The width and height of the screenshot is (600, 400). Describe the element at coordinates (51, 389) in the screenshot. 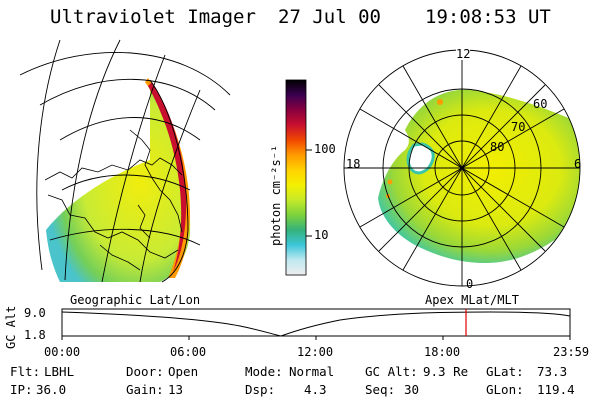

I see `ip-value: 36.0` at that location.